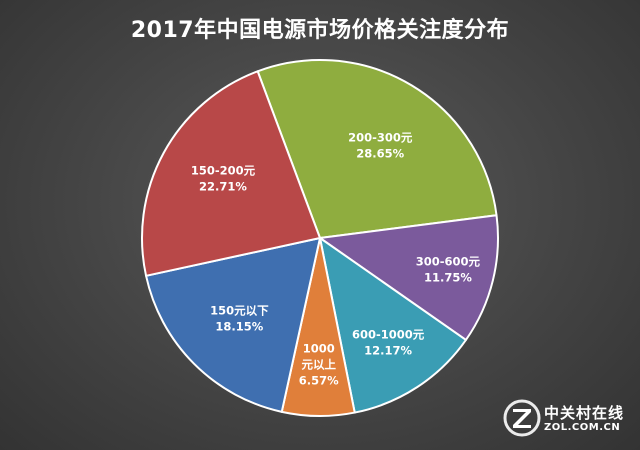  Describe the element at coordinates (582, 427) in the screenshot. I see `watermark-domain: ZOL.COM.CN` at that location.